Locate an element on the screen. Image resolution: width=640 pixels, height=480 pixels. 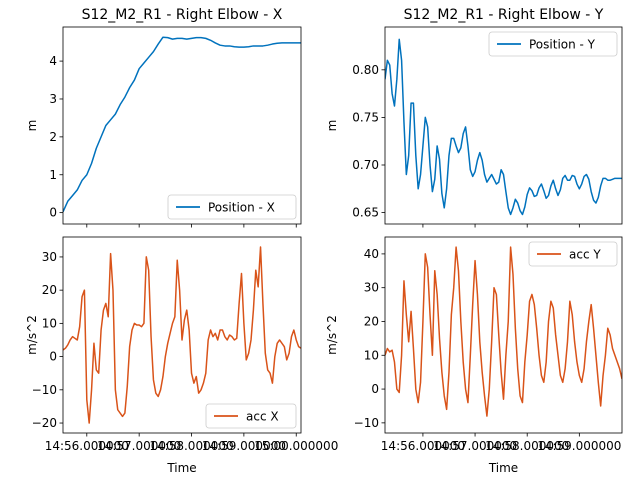
y-tick-label: 1 is located at coordinates (53, 175).